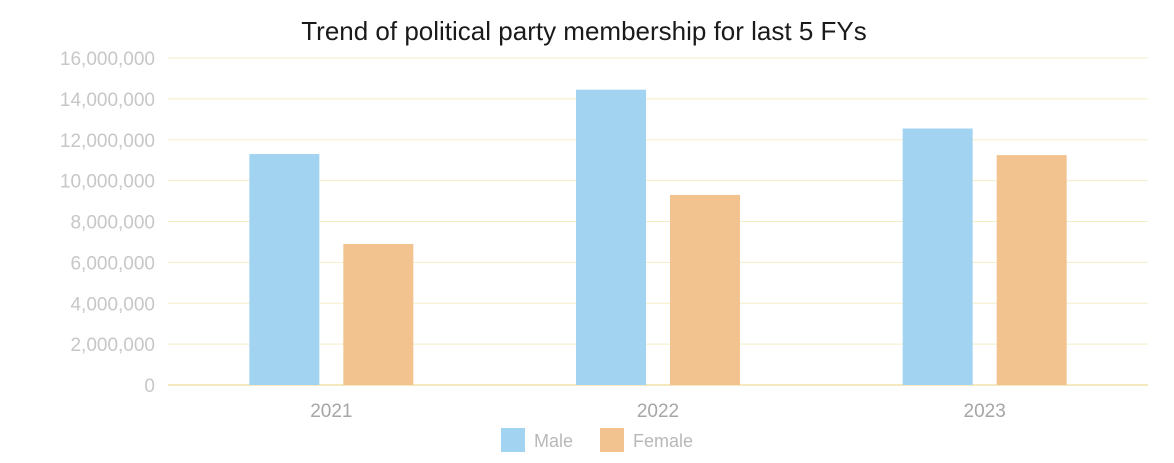 The height and width of the screenshot is (463, 1174). I want to click on x-tick-label: 2022, so click(658, 411).